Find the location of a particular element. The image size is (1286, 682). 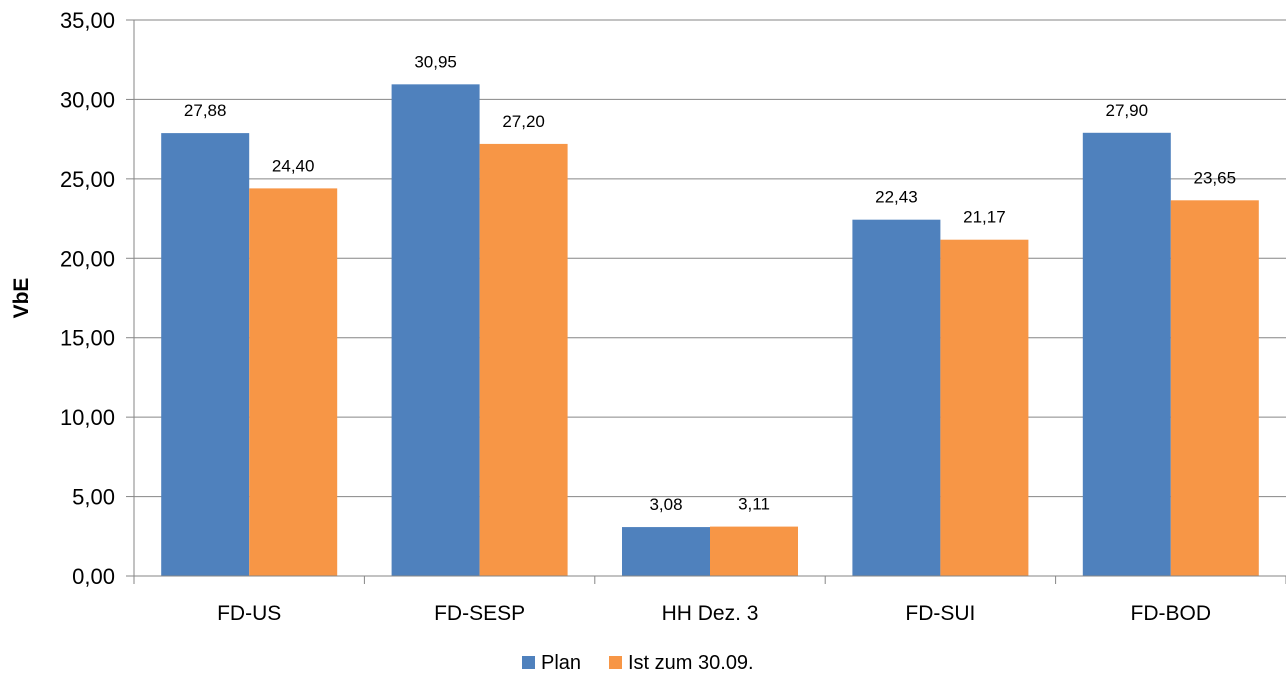

y-tick-label: 5,00 is located at coordinates (93, 497).